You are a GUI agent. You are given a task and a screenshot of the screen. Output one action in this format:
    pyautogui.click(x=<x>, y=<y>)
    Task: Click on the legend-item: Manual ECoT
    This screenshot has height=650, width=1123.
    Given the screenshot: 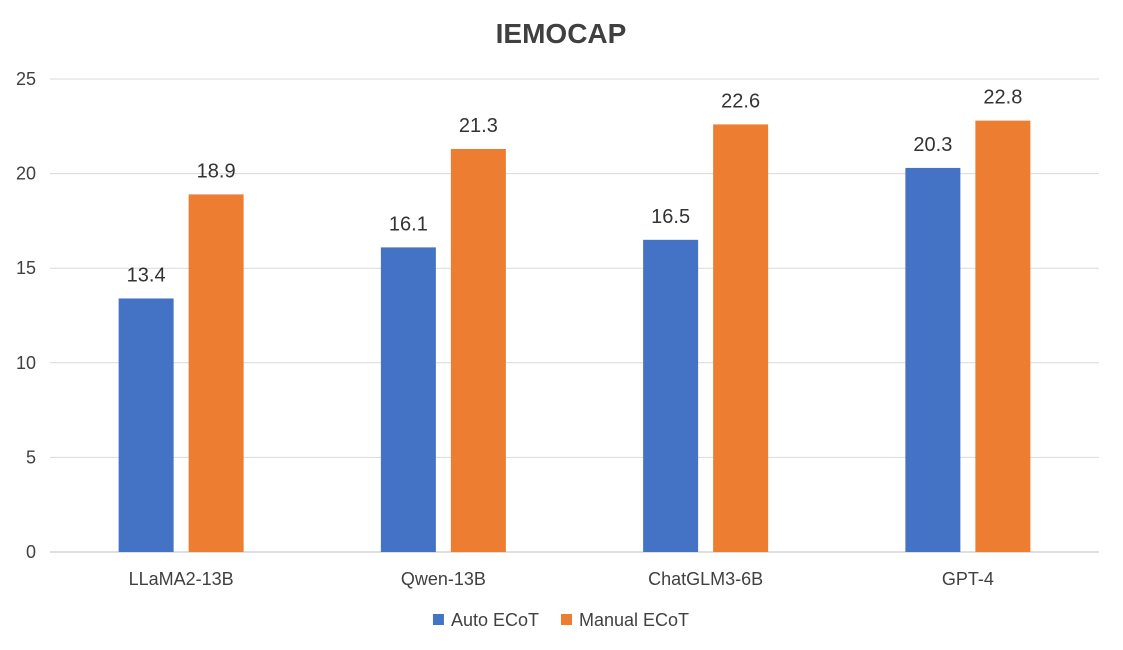 What is the action you would take?
    pyautogui.click(x=624, y=620)
    